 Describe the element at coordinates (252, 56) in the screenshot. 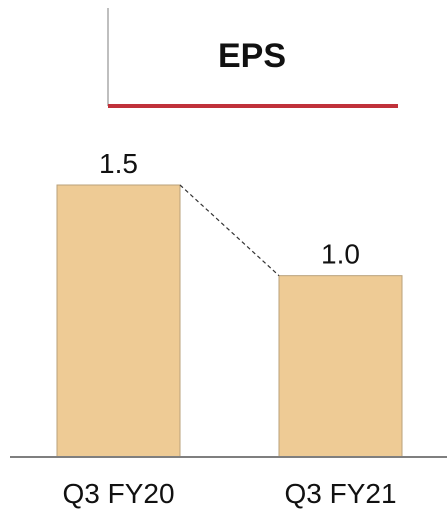

I see `chart-title: EPS` at that location.